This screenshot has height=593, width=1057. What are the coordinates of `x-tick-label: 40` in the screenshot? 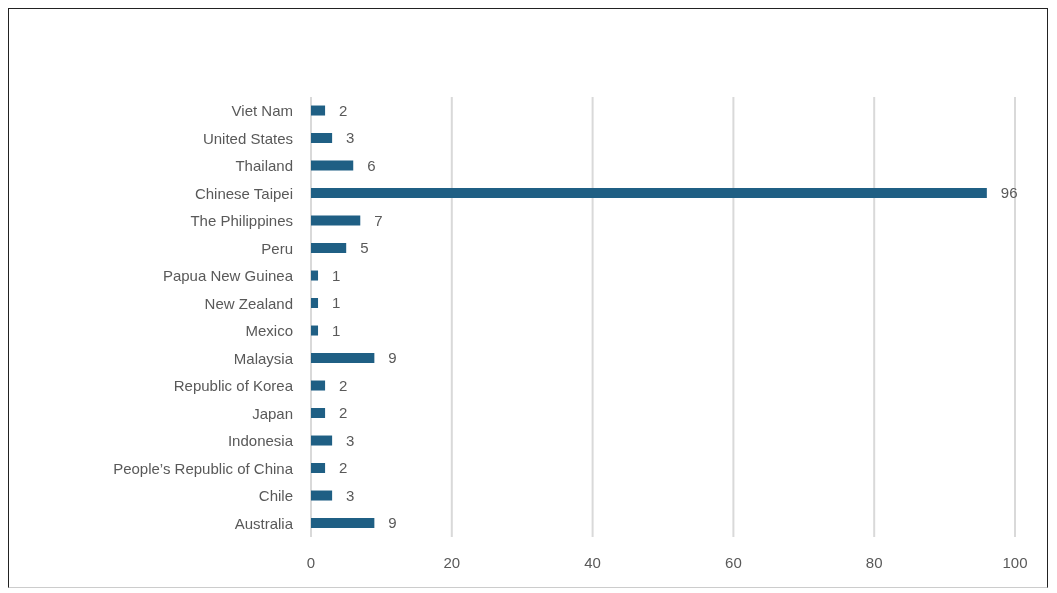 It's located at (592, 562).